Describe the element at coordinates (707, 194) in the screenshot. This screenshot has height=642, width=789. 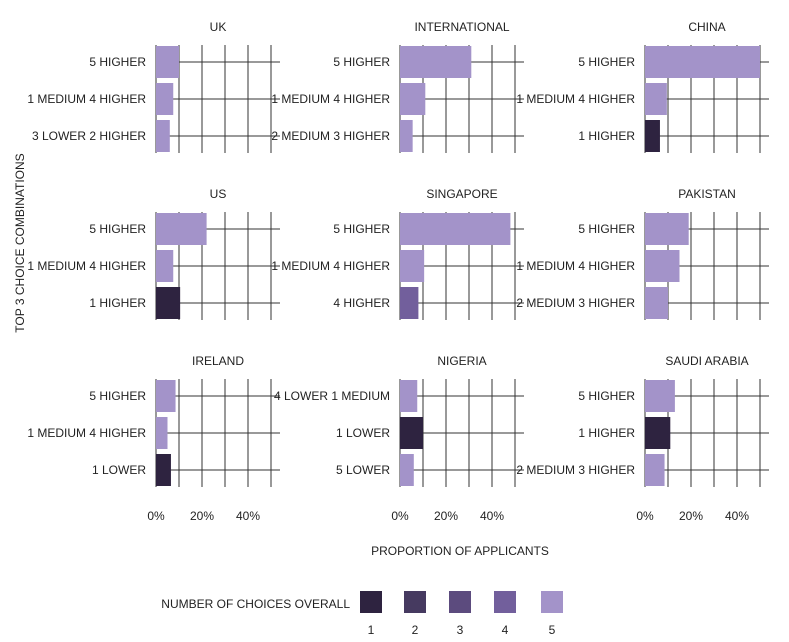
I see `panel-title: PAKISTAN` at that location.